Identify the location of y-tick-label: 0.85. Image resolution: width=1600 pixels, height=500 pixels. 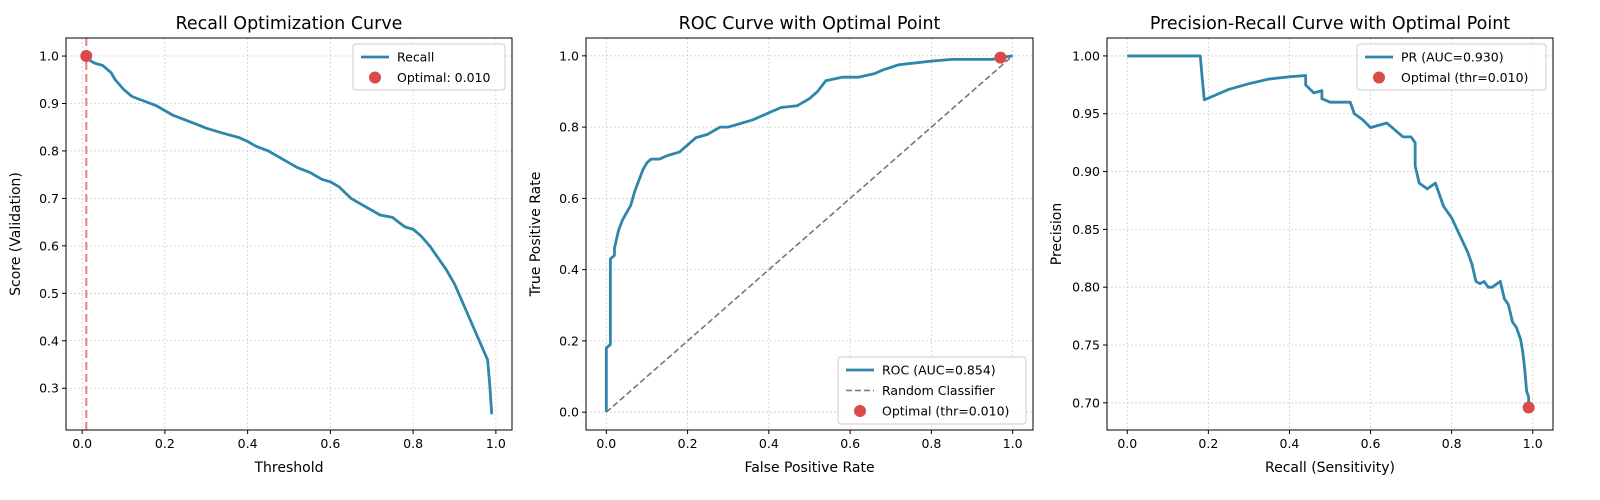
(1086, 229).